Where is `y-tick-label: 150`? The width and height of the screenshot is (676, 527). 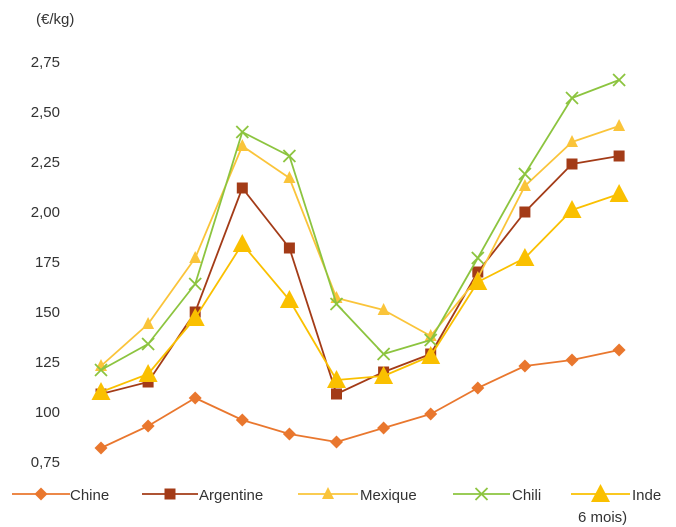
y-tick-label: 150 is located at coordinates (47, 312).